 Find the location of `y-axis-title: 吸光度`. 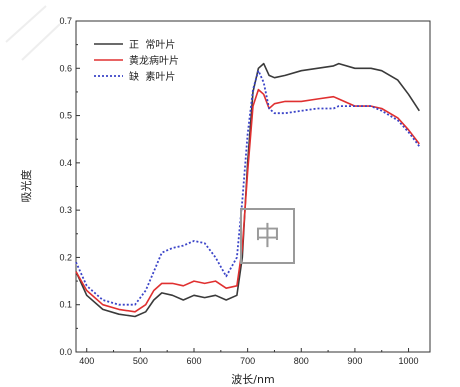

y-axis-title: 吸光度 is located at coordinates (26, 186).